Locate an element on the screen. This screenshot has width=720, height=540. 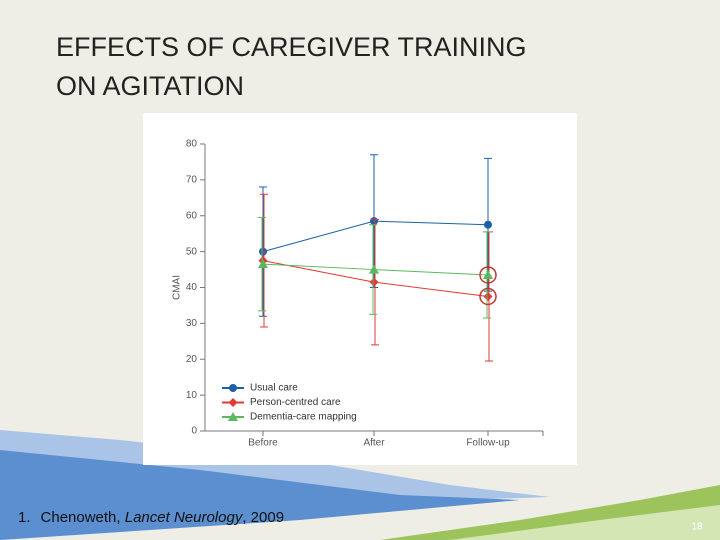
citation-year: , 2009 is located at coordinates (263, 517).